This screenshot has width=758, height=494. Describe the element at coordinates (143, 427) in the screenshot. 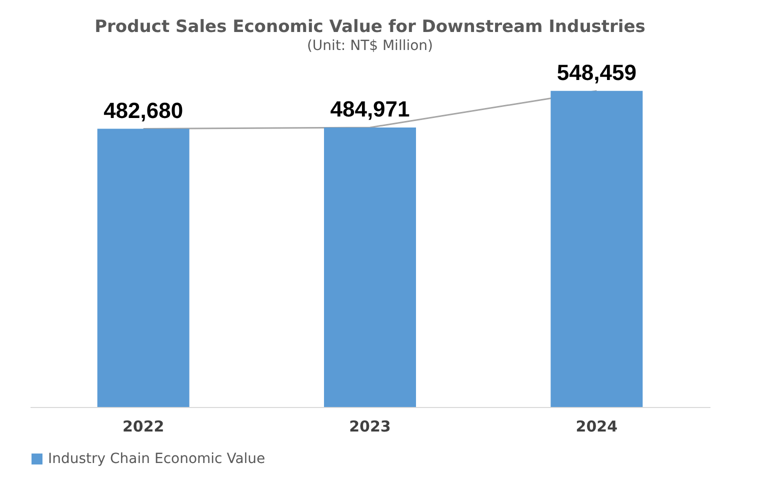

I see `x-tick-label: 2022` at that location.